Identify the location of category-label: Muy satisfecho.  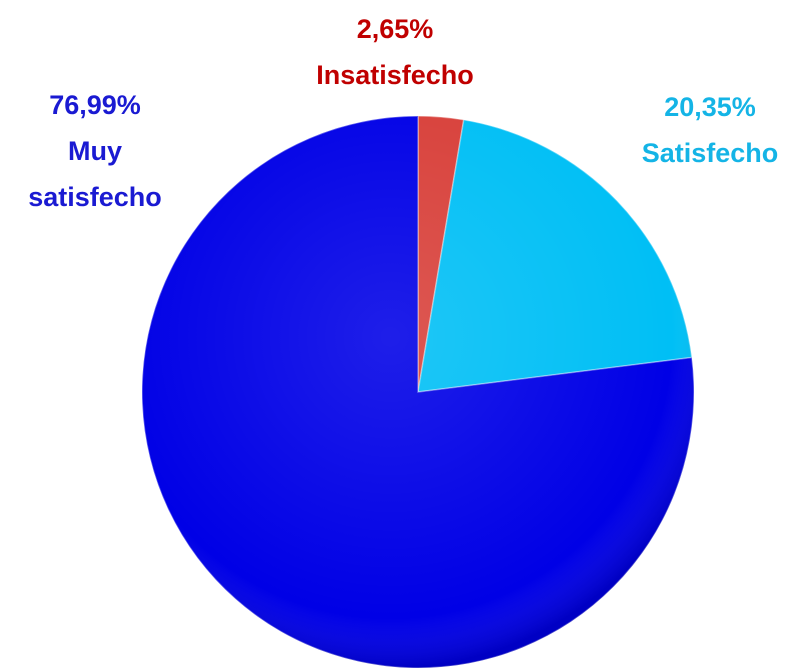
(95, 174).